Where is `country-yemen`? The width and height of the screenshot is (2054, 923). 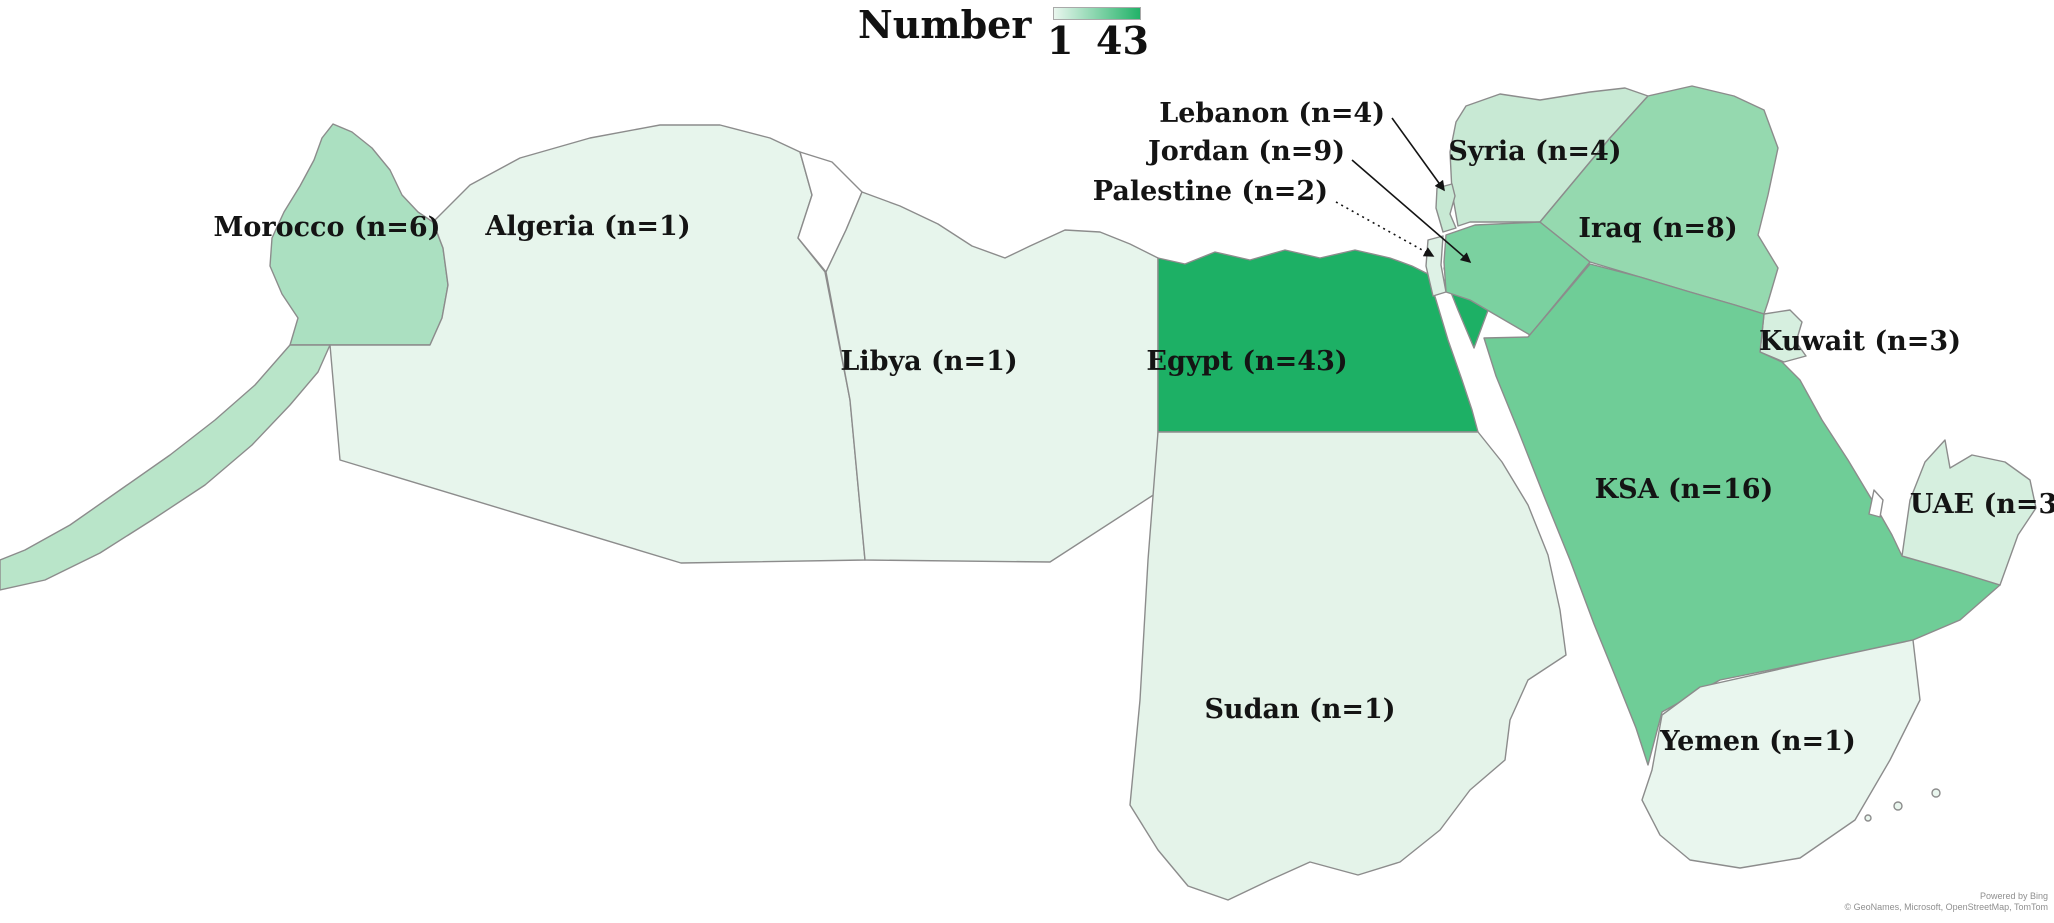 country-yemen is located at coordinates (1781, 754).